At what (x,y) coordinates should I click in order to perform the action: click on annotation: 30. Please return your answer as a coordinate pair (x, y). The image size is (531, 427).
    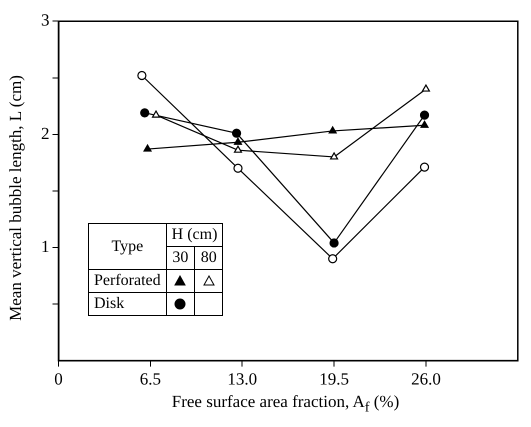
    Looking at the image, I should click on (180, 258).